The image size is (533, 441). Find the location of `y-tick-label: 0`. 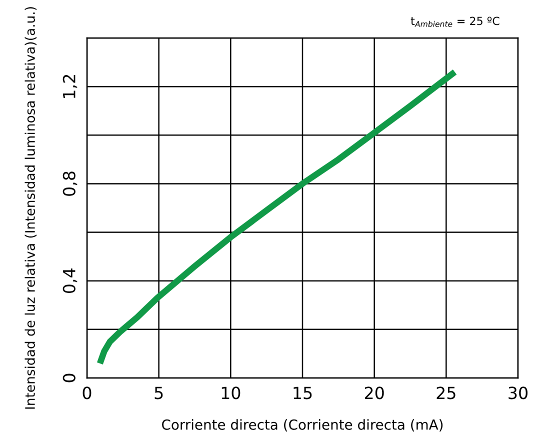

y-tick-label: 0 is located at coordinates (69, 378).